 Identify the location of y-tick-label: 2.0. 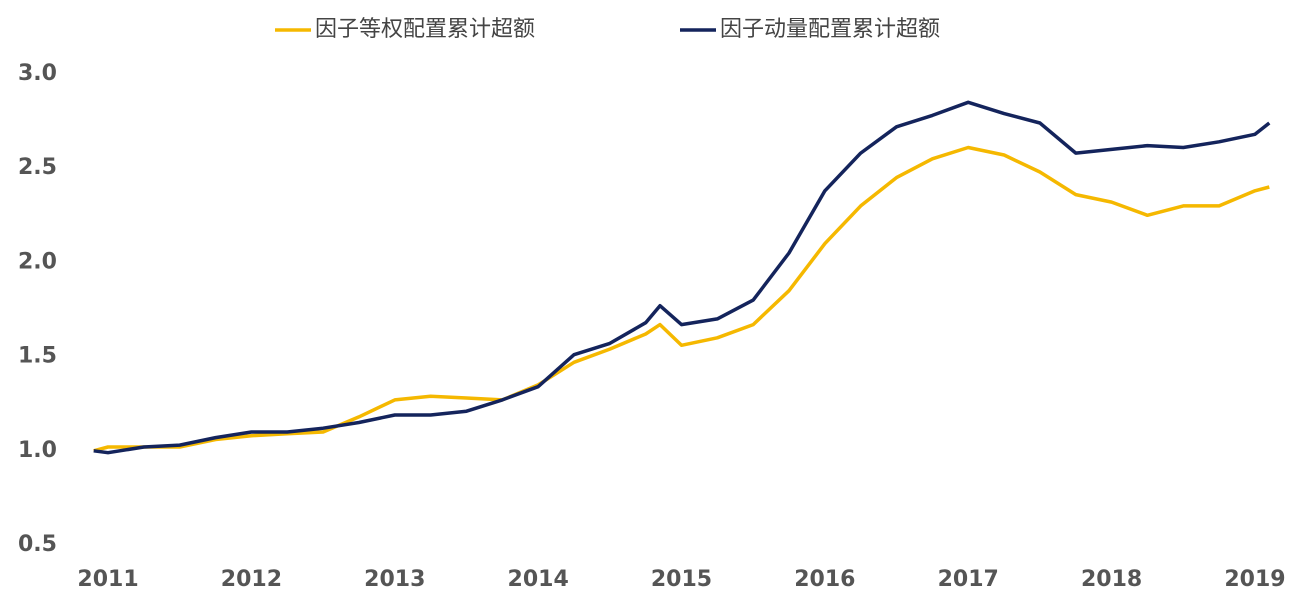
(37, 261).